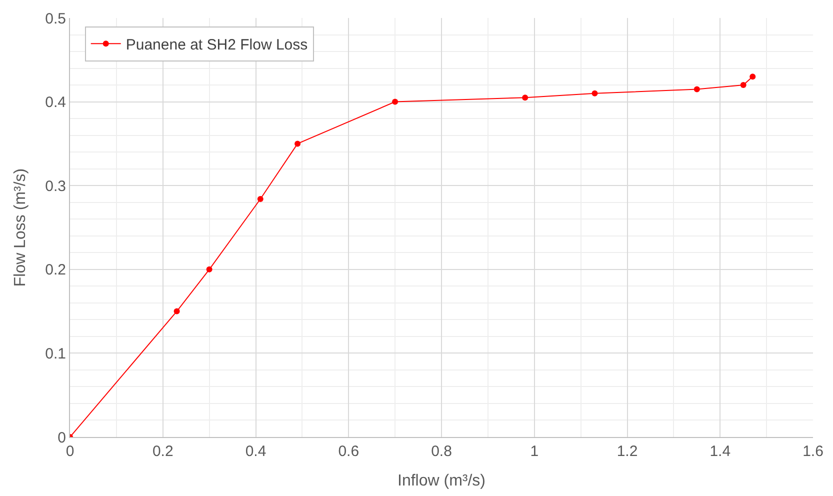  Describe the element at coordinates (217, 45) in the screenshot. I see `legend-label: Puanene at SH2 Flow Loss` at that location.